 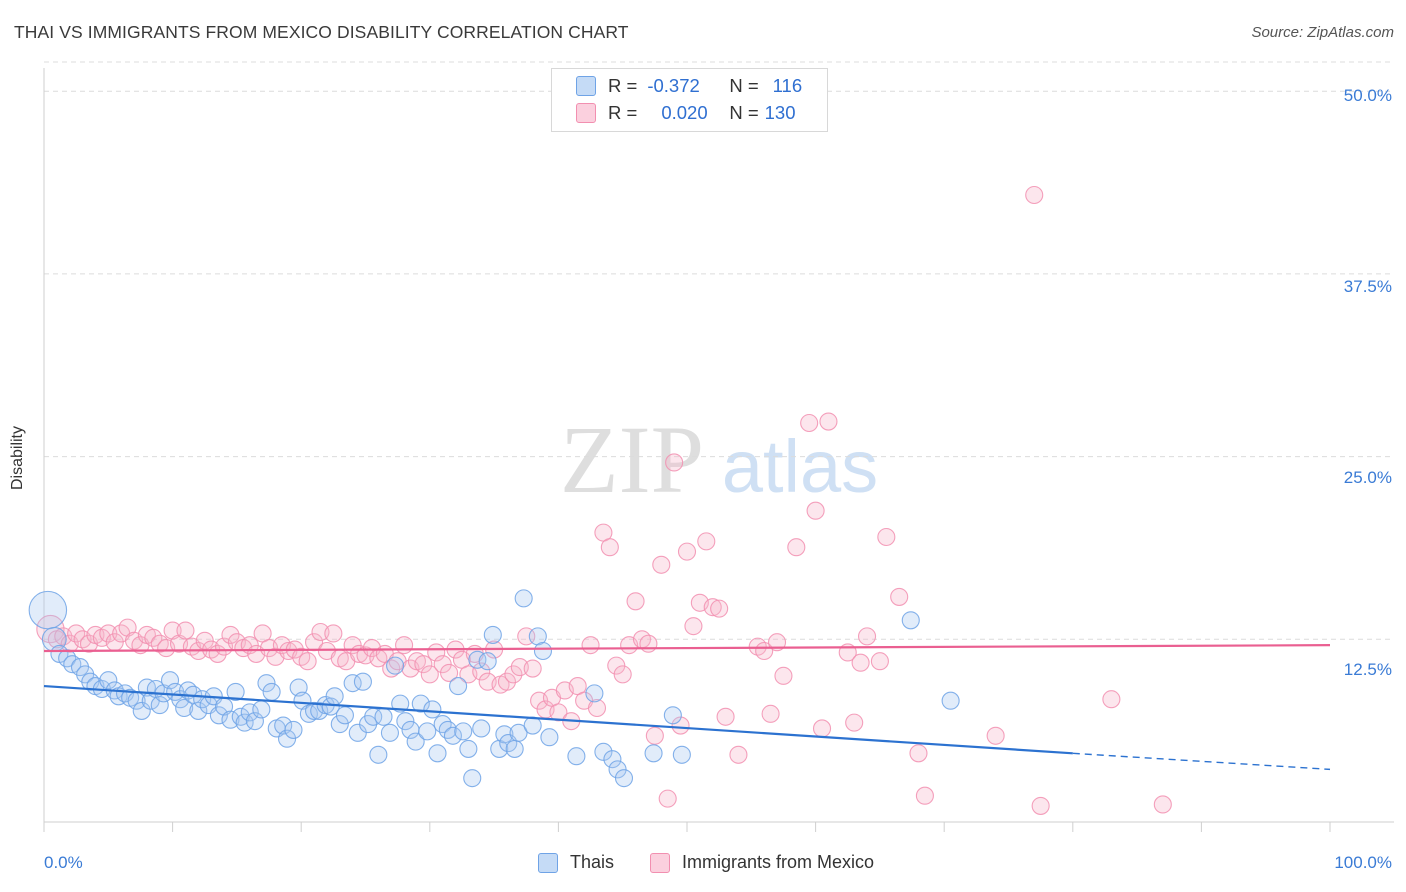 I want to click on legend-row-thais: R = -0.372 N = 116, so click(x=689, y=86).